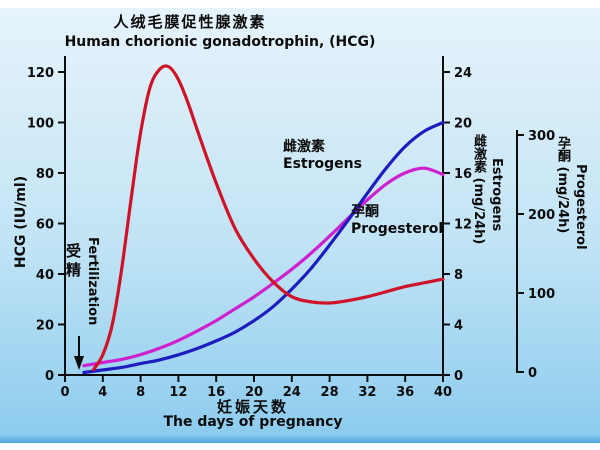 The image size is (600, 450). What do you see at coordinates (496, 195) in the screenshot?
I see `estrogens-axis-label-en: Estrogens` at bounding box center [496, 195].